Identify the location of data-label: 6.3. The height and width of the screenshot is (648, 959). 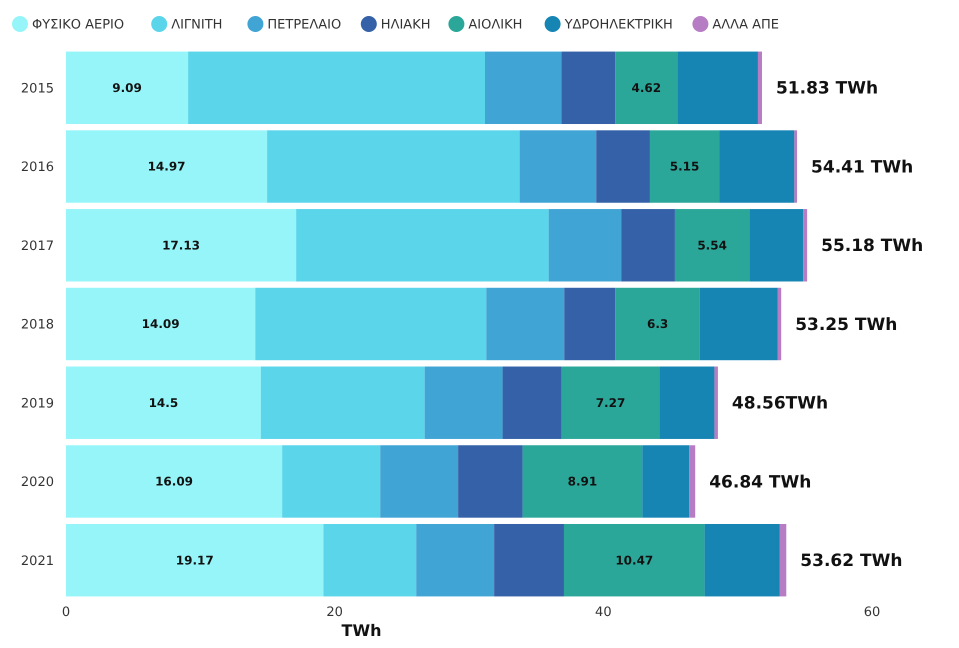
(657, 324).